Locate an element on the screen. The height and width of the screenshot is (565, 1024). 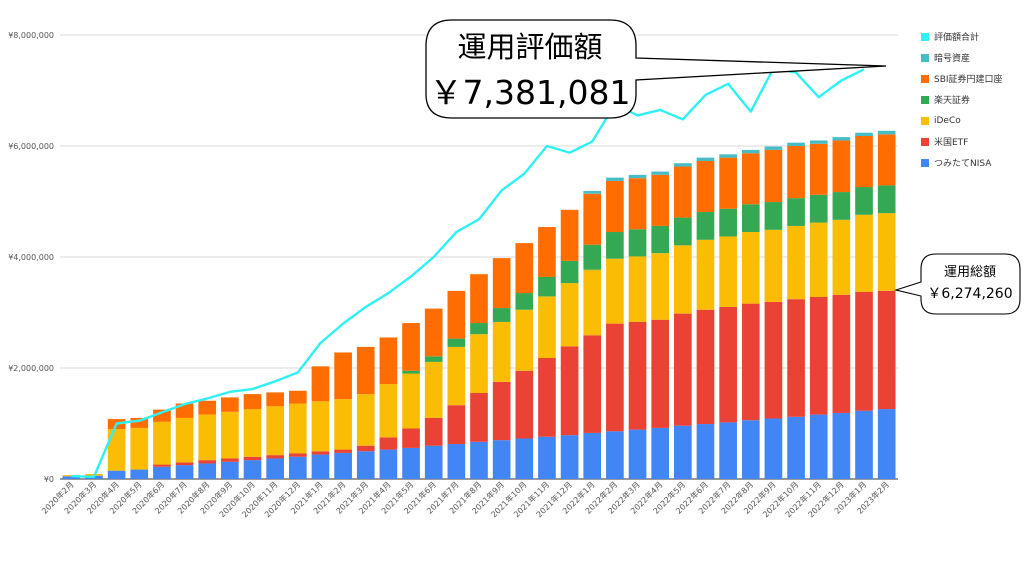
y-tick-label: ¥2,000,000 is located at coordinates (31, 368).